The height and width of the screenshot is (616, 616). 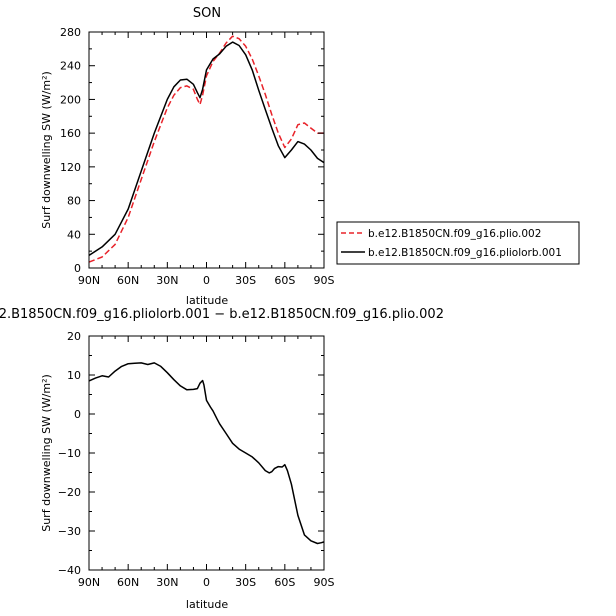 I want to click on chart-1-ytick-label: −20, so click(x=69, y=492).